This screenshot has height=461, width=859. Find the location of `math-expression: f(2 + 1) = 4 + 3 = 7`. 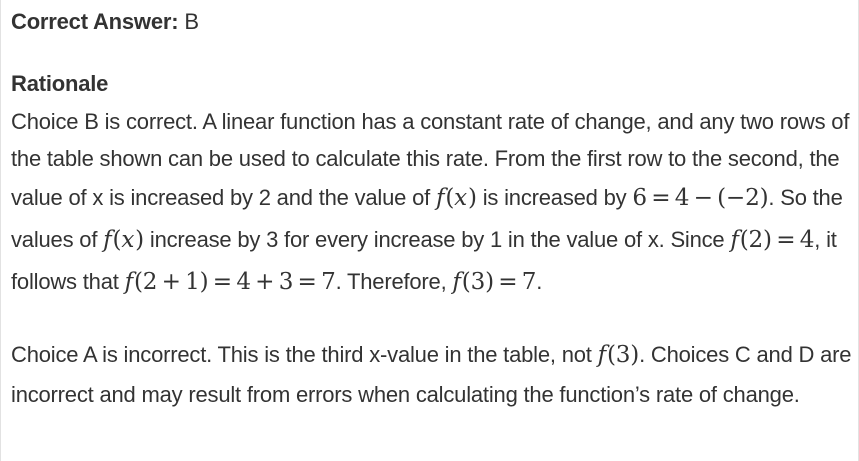

math-expression: f(2 + 1) = 4 + 3 = 7 is located at coordinates (230, 282).